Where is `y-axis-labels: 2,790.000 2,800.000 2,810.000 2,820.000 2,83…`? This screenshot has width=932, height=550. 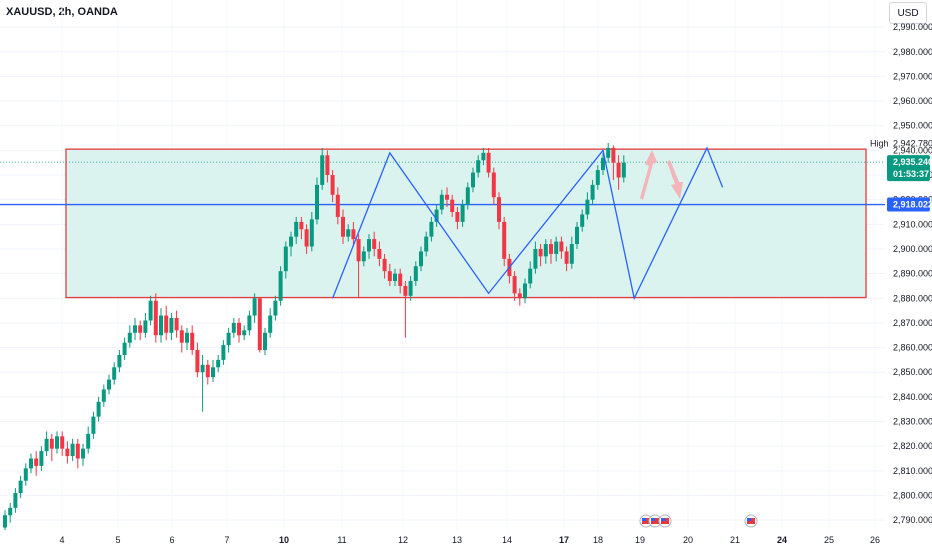
y-axis-labels: 2,790.000 2,800.000 2,810.000 2,820.000 2,83… is located at coordinates (912, 273).